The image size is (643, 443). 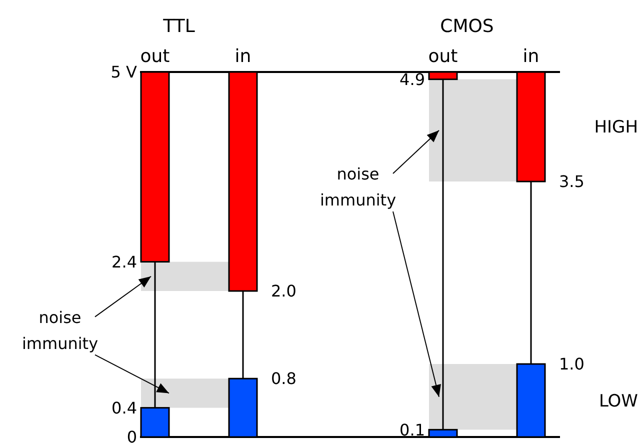 What do you see at coordinates (616, 128) in the screenshot?
I see `text: HIGH` at bounding box center [616, 128].